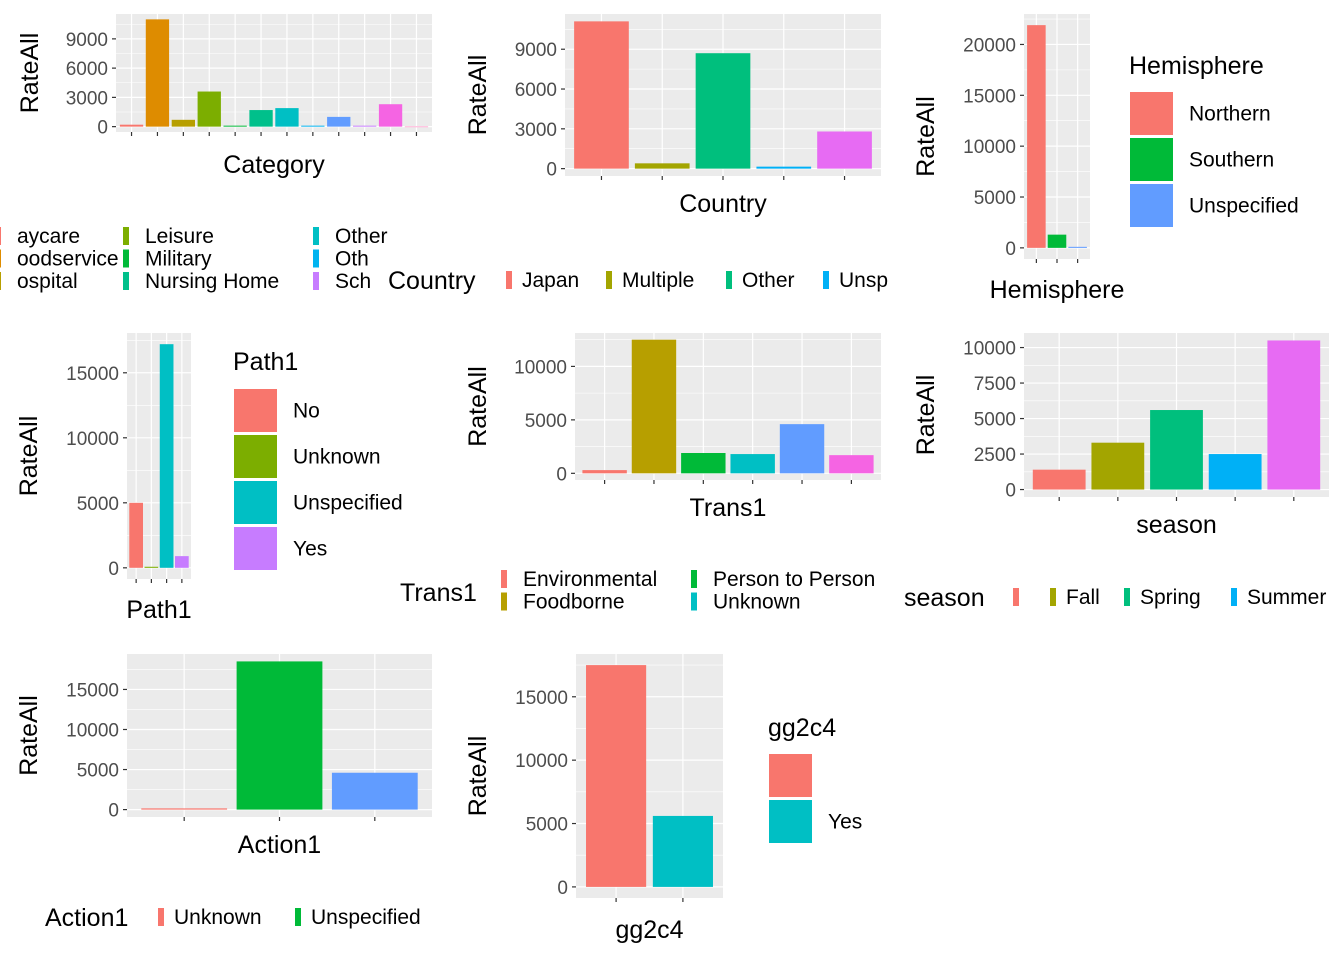 This screenshot has width=1344, height=960. I want to click on legend-label: Person to Person, so click(794, 579).